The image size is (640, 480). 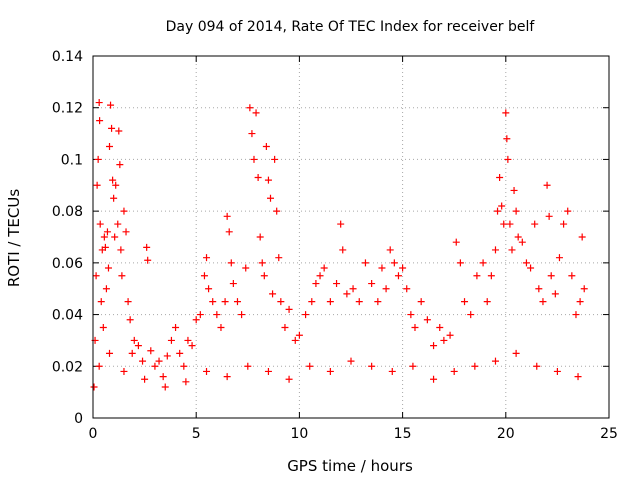 I want to click on y-tick-label: 0.02, so click(x=67, y=367).